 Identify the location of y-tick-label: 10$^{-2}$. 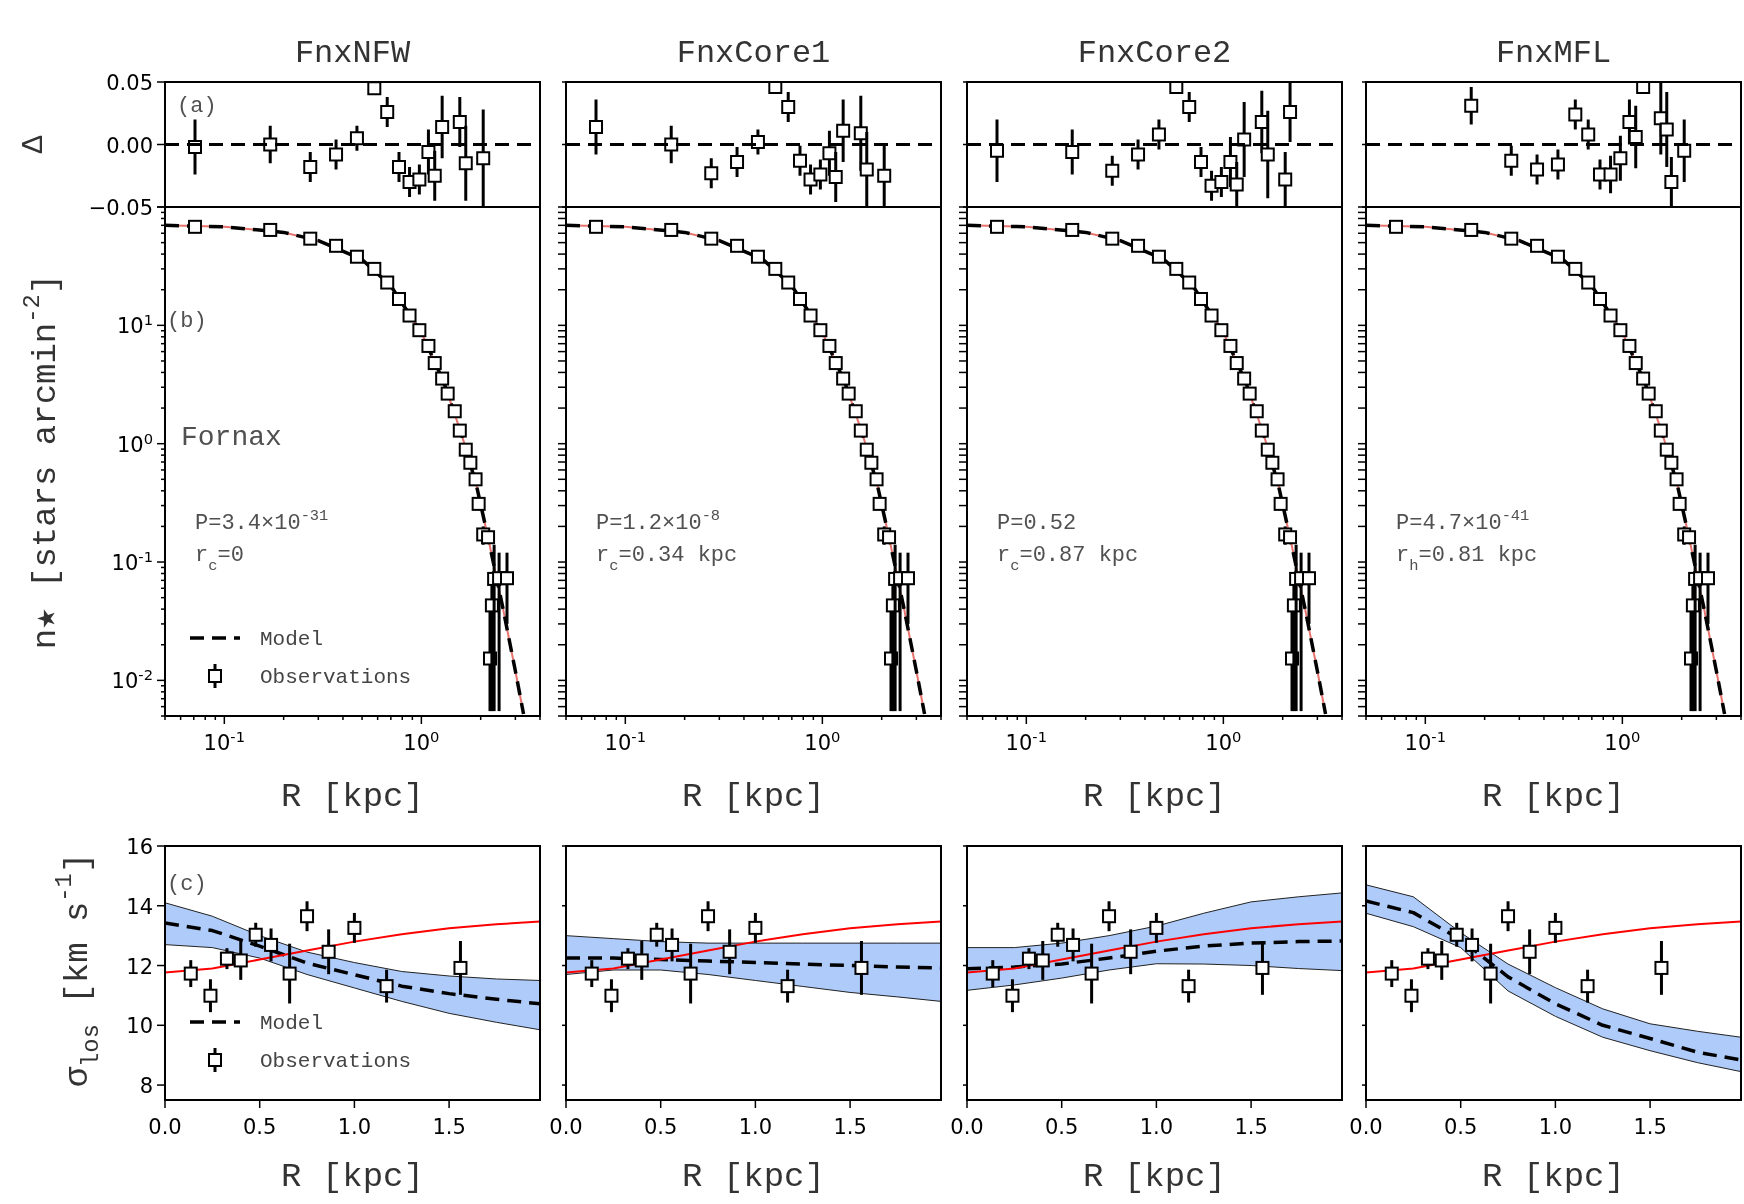
(132, 679).